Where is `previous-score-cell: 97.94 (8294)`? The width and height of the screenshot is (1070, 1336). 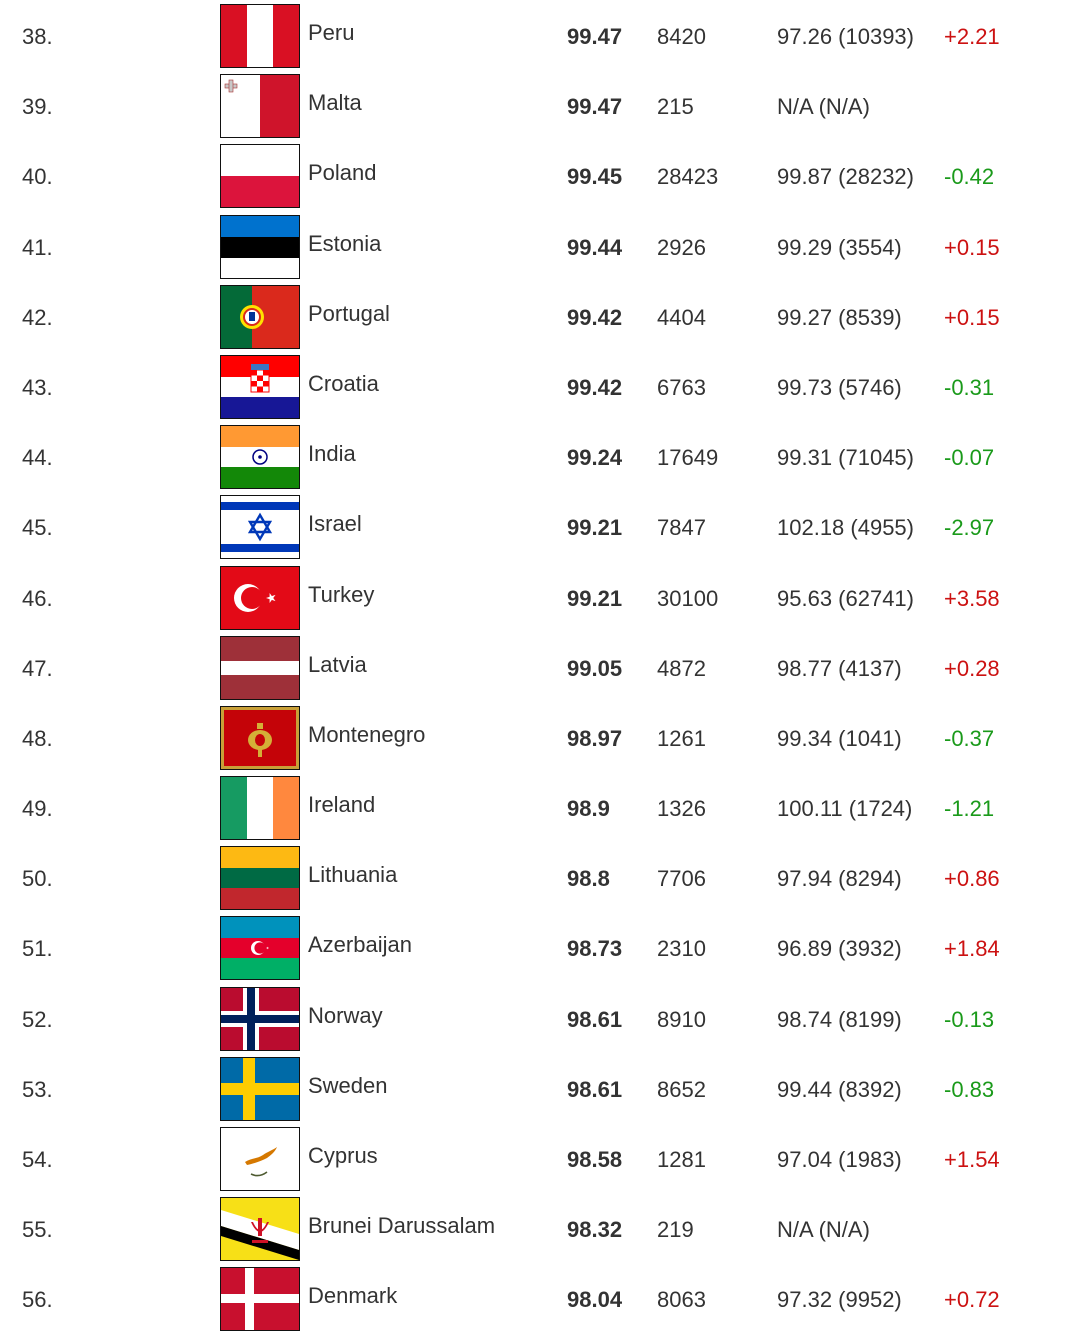
previous-score-cell: 97.94 (8294) is located at coordinates (839, 879).